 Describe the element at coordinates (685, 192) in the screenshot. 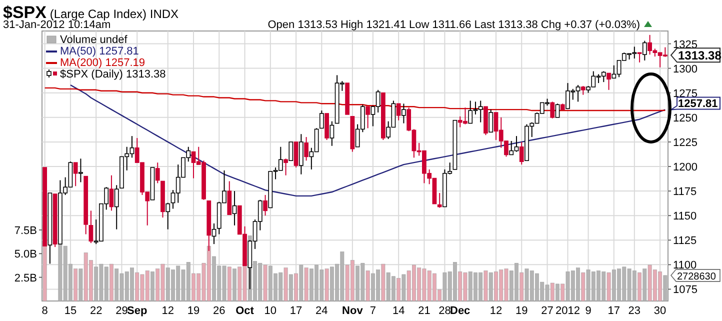

I see `y-tick-label: 1175` at that location.